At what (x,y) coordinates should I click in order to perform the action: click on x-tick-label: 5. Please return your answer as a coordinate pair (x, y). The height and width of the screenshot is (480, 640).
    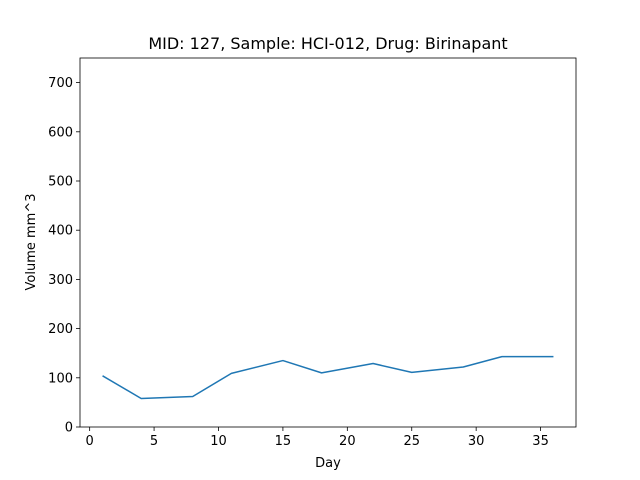
    Looking at the image, I should click on (154, 441).